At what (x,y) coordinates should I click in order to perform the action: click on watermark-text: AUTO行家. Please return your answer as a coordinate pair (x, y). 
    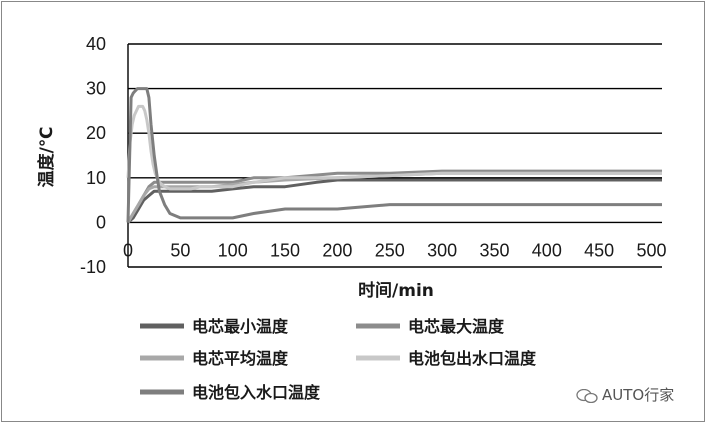
    Looking at the image, I should click on (638, 395).